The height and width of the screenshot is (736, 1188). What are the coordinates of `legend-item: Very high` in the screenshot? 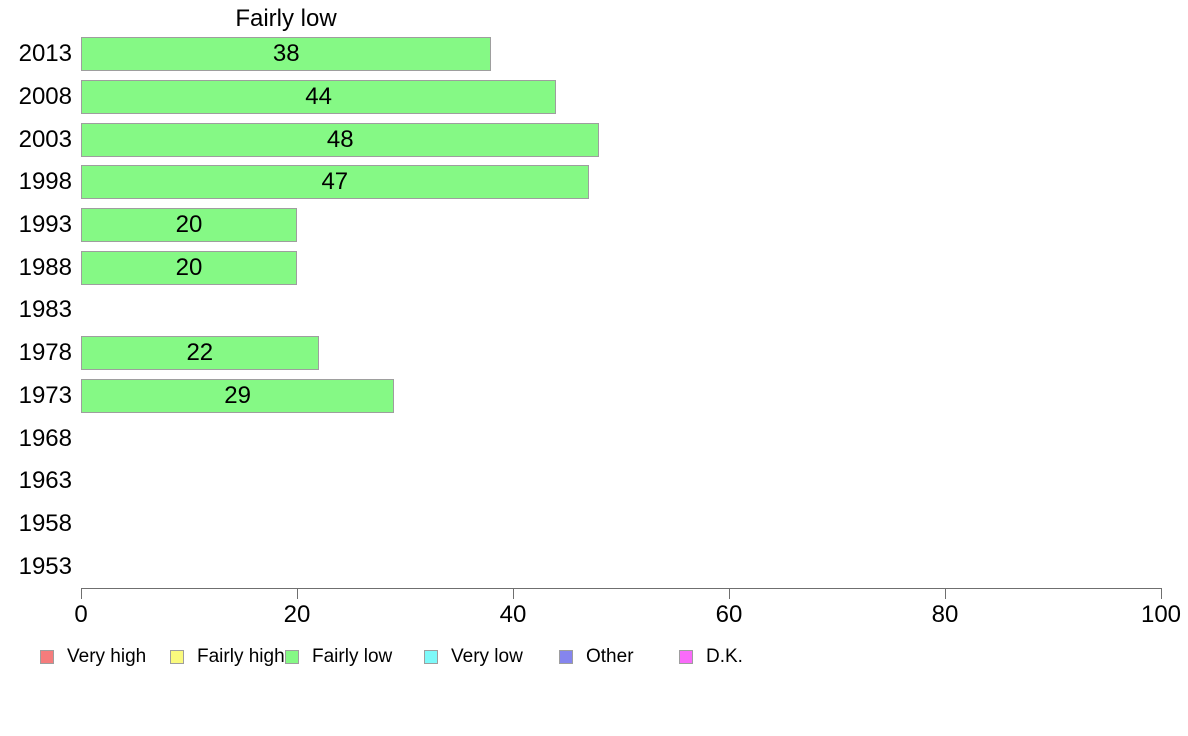 It's located at (93, 656).